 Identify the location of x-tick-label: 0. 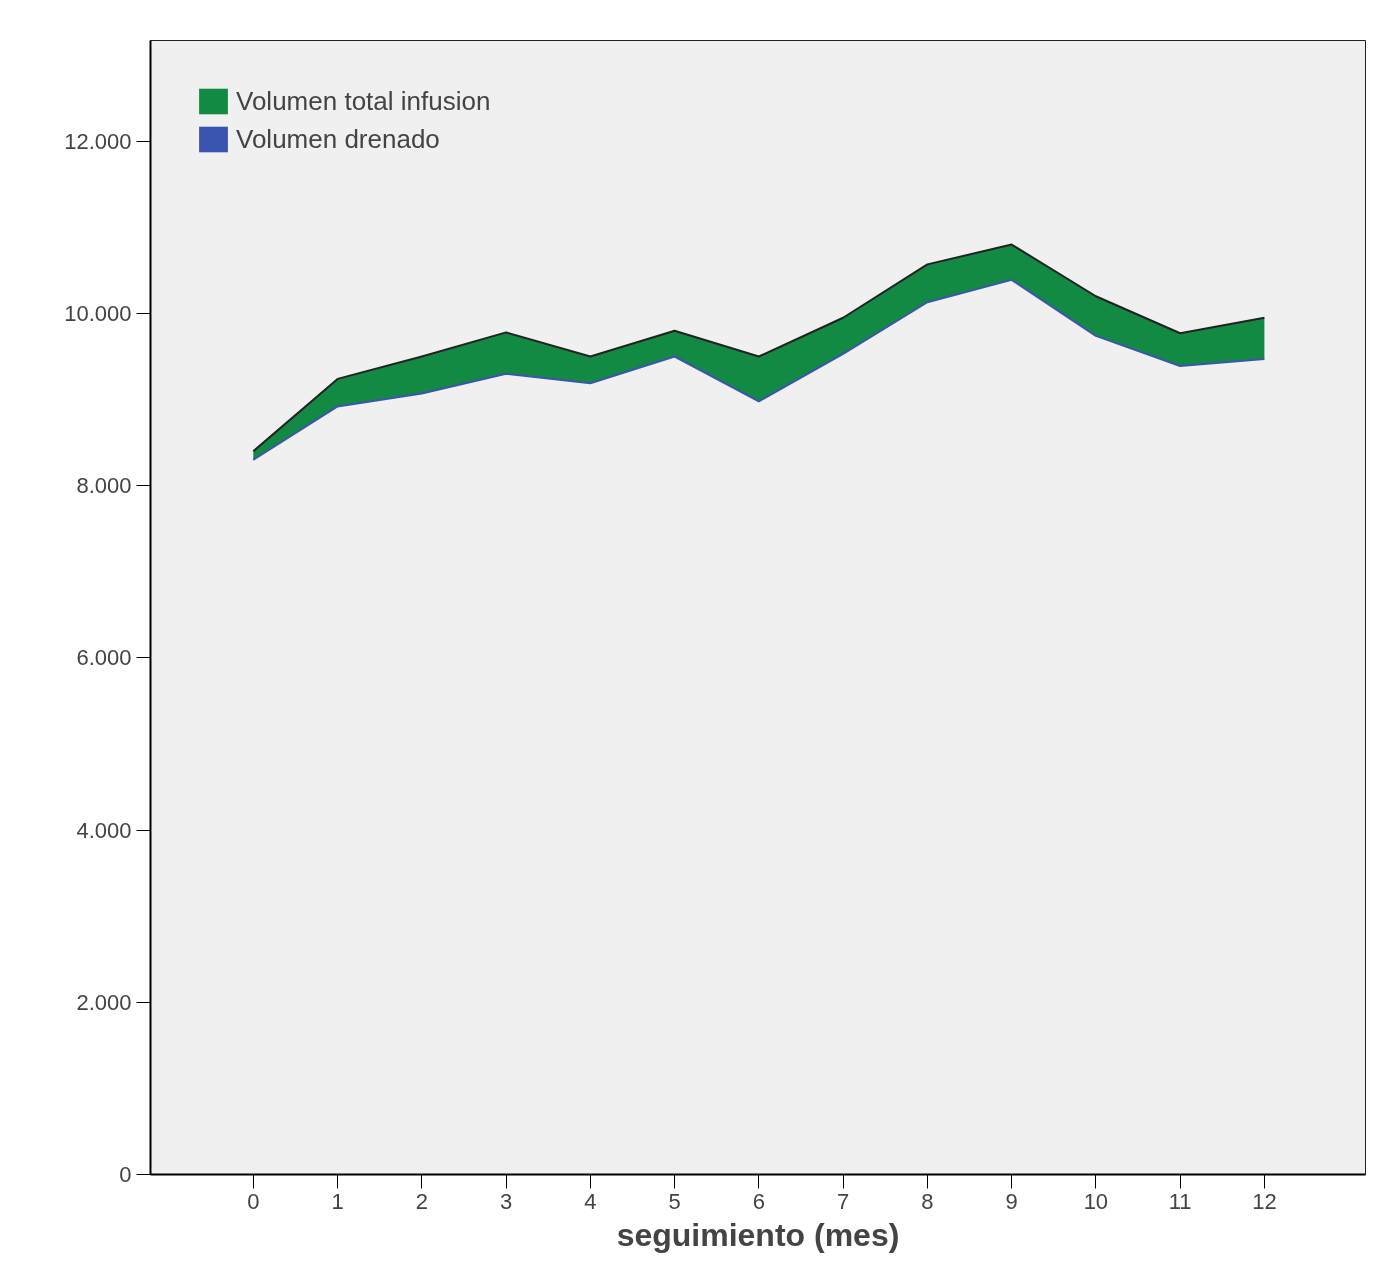
(253, 1201).